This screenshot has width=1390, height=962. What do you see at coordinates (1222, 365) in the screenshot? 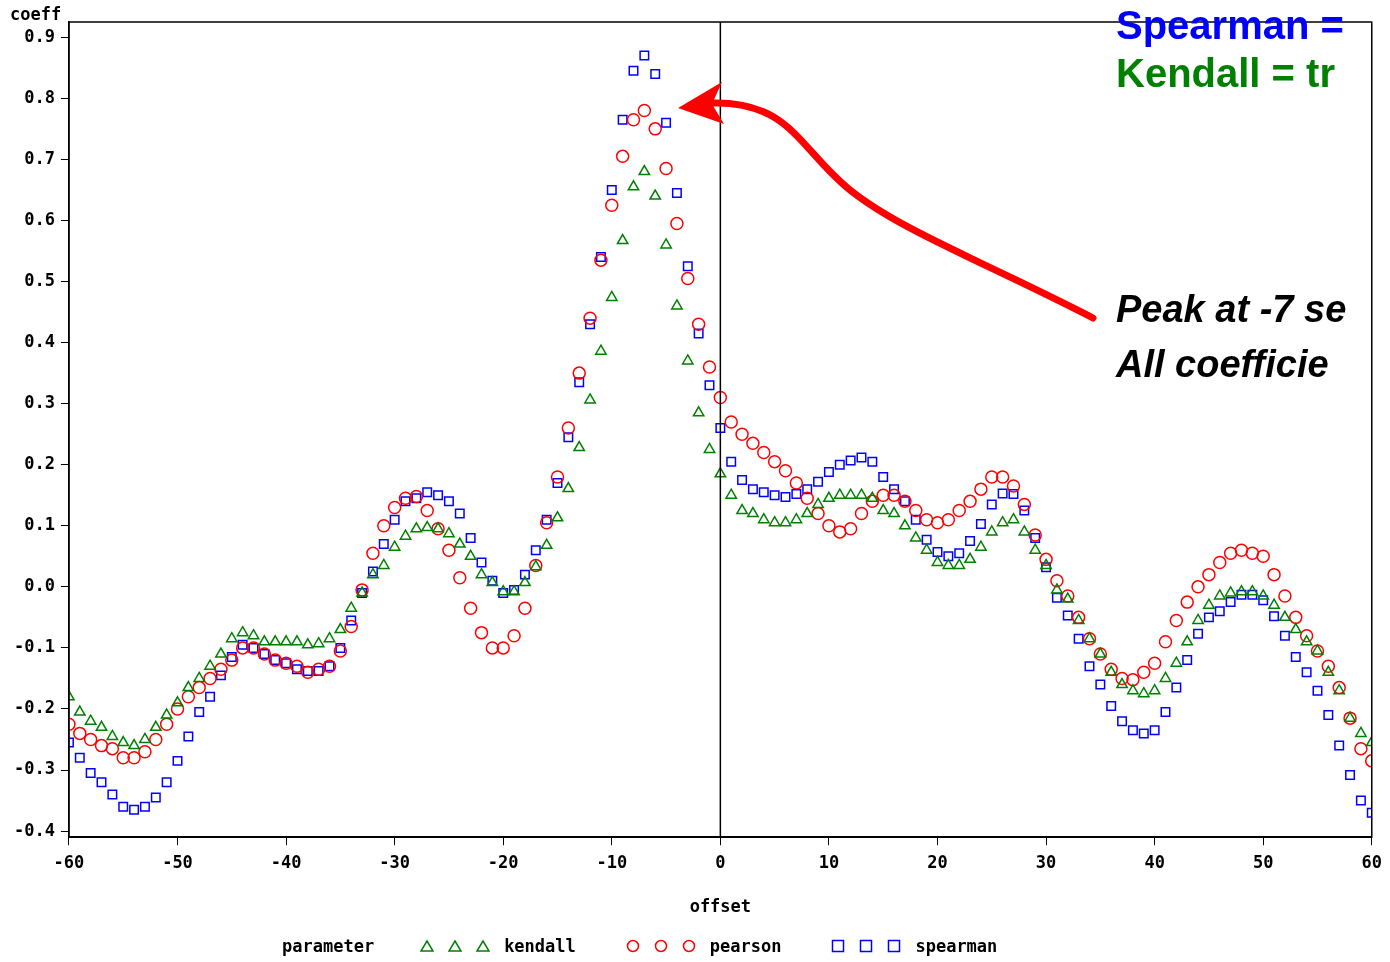
I see `annotation: All coefficie` at bounding box center [1222, 365].